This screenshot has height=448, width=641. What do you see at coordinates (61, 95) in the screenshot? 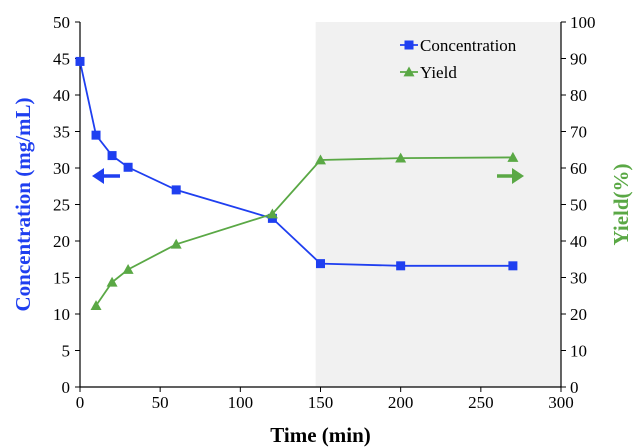
I see `y-left-tick-label: 40` at bounding box center [61, 95].